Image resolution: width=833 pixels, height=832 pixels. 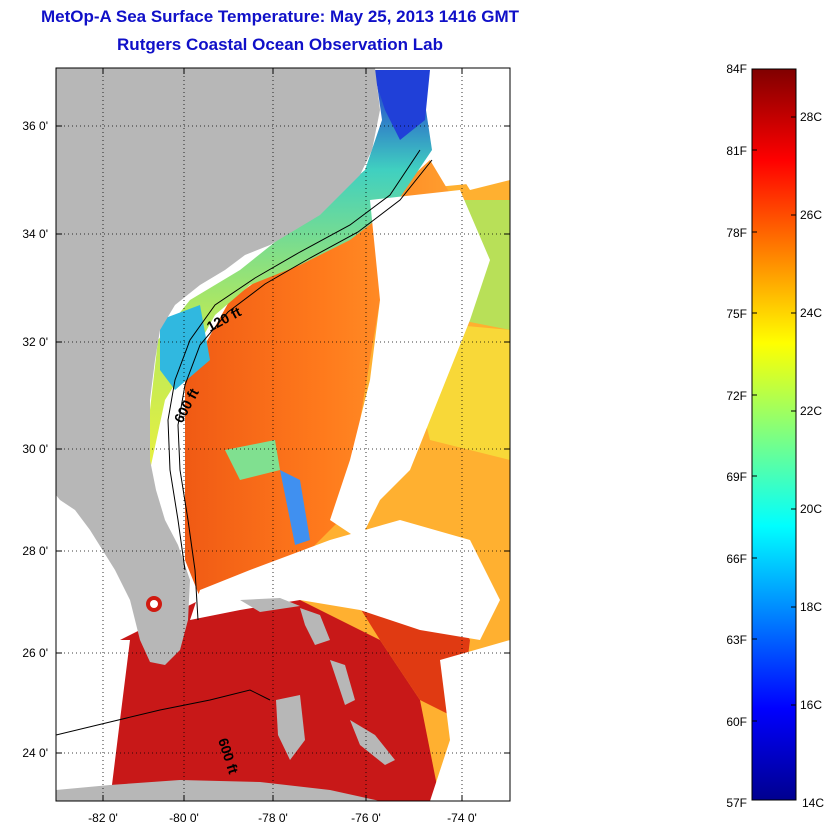 I want to click on land-grand-bahama, so click(x=270, y=605).